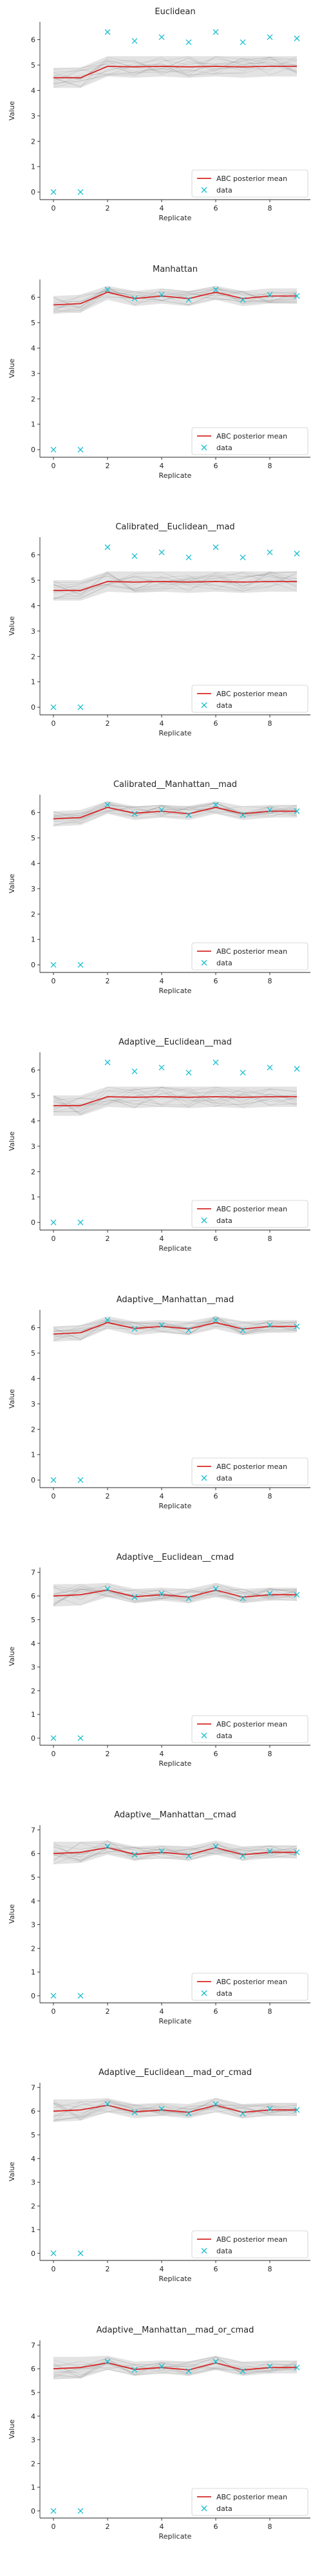 The width and height of the screenshot is (322, 2576). I want to click on legend-label-mean: ABC posterior mean, so click(251, 2497).